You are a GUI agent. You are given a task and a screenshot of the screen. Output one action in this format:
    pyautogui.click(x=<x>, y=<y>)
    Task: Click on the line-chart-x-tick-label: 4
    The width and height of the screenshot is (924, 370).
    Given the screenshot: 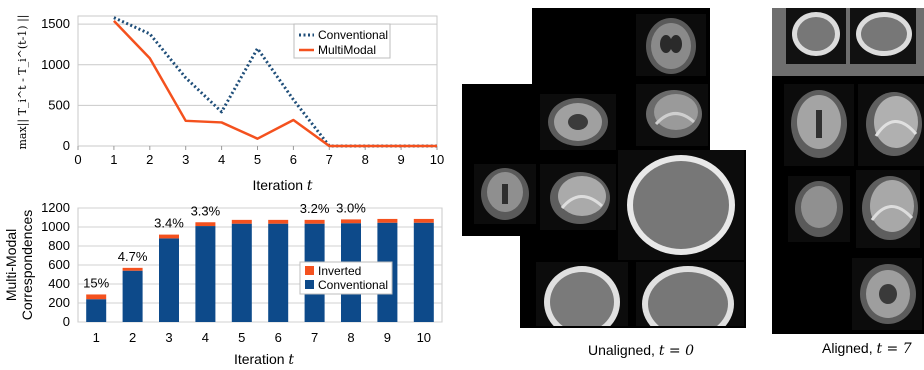 What is the action you would take?
    pyautogui.click(x=221, y=159)
    